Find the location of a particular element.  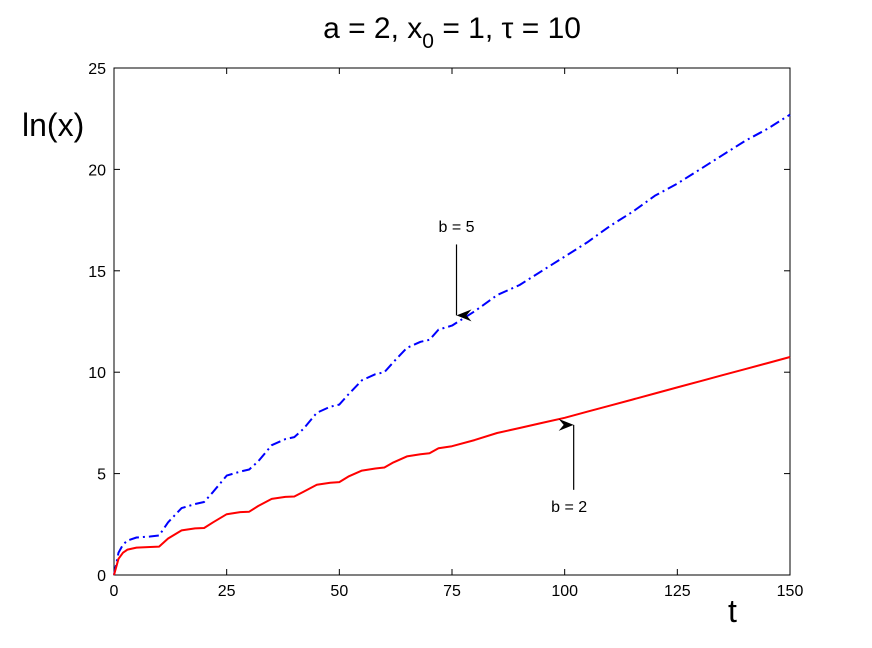

annotation-label: b = 5 is located at coordinates (456, 227).